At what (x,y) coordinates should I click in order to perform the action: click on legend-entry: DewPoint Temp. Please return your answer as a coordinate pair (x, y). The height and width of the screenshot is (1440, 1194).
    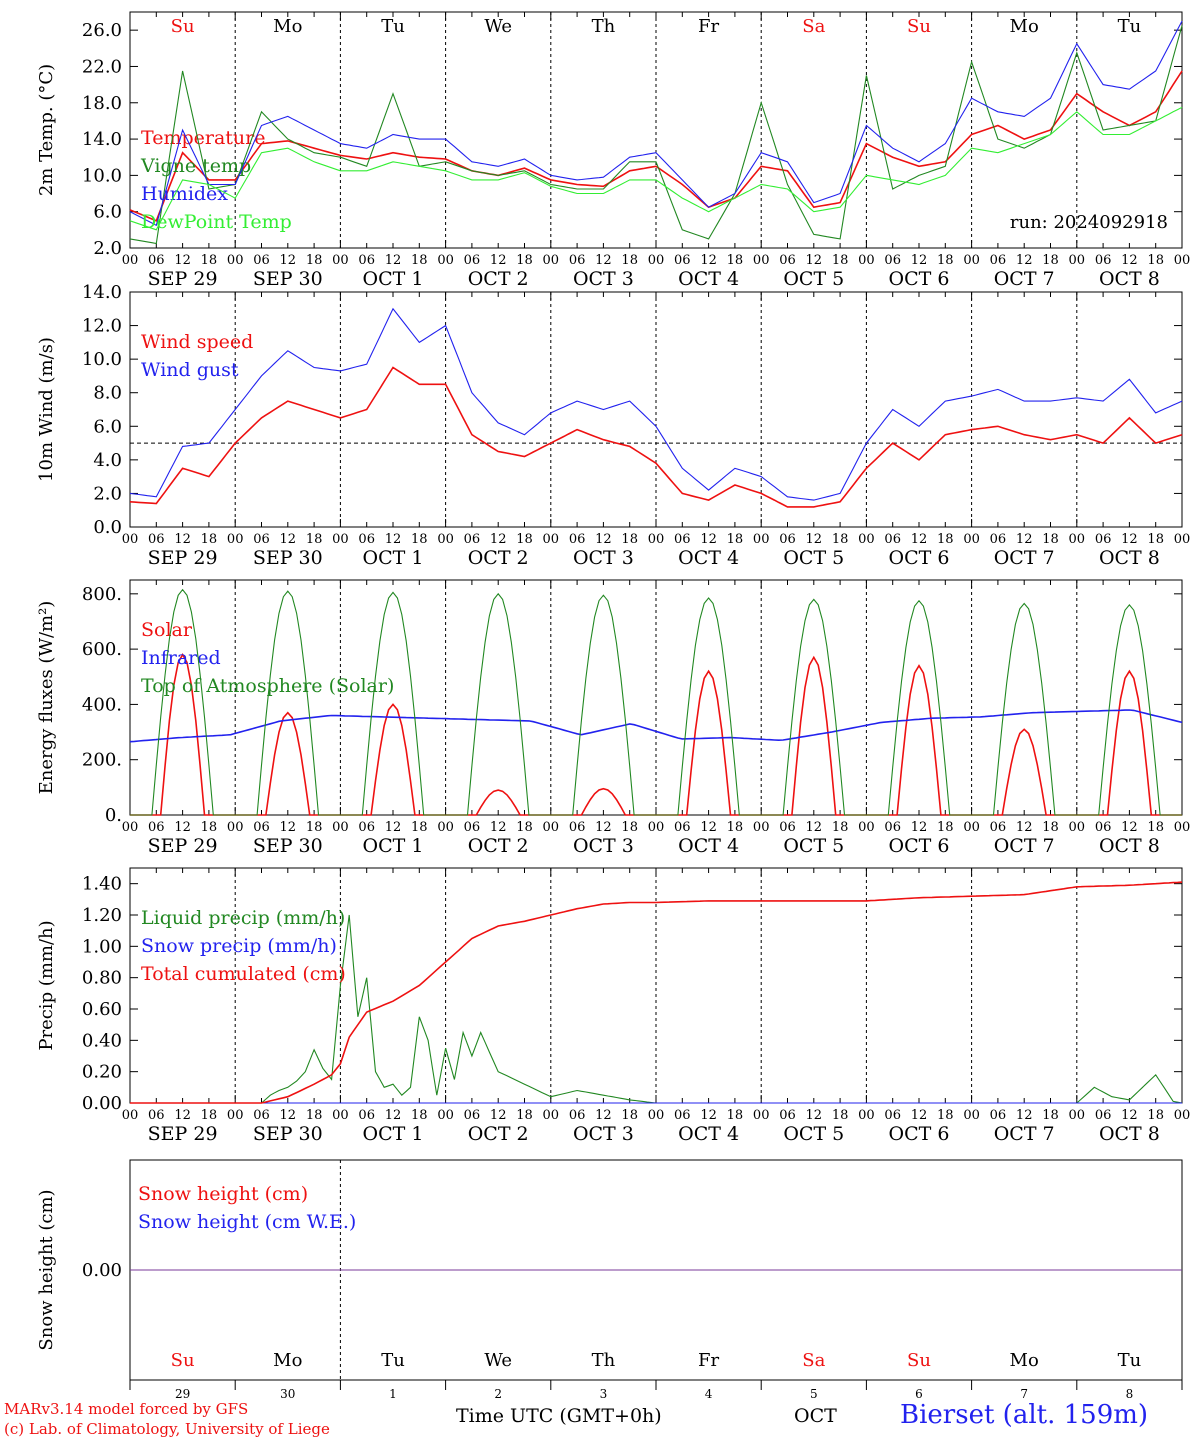
    Looking at the image, I should click on (216, 222).